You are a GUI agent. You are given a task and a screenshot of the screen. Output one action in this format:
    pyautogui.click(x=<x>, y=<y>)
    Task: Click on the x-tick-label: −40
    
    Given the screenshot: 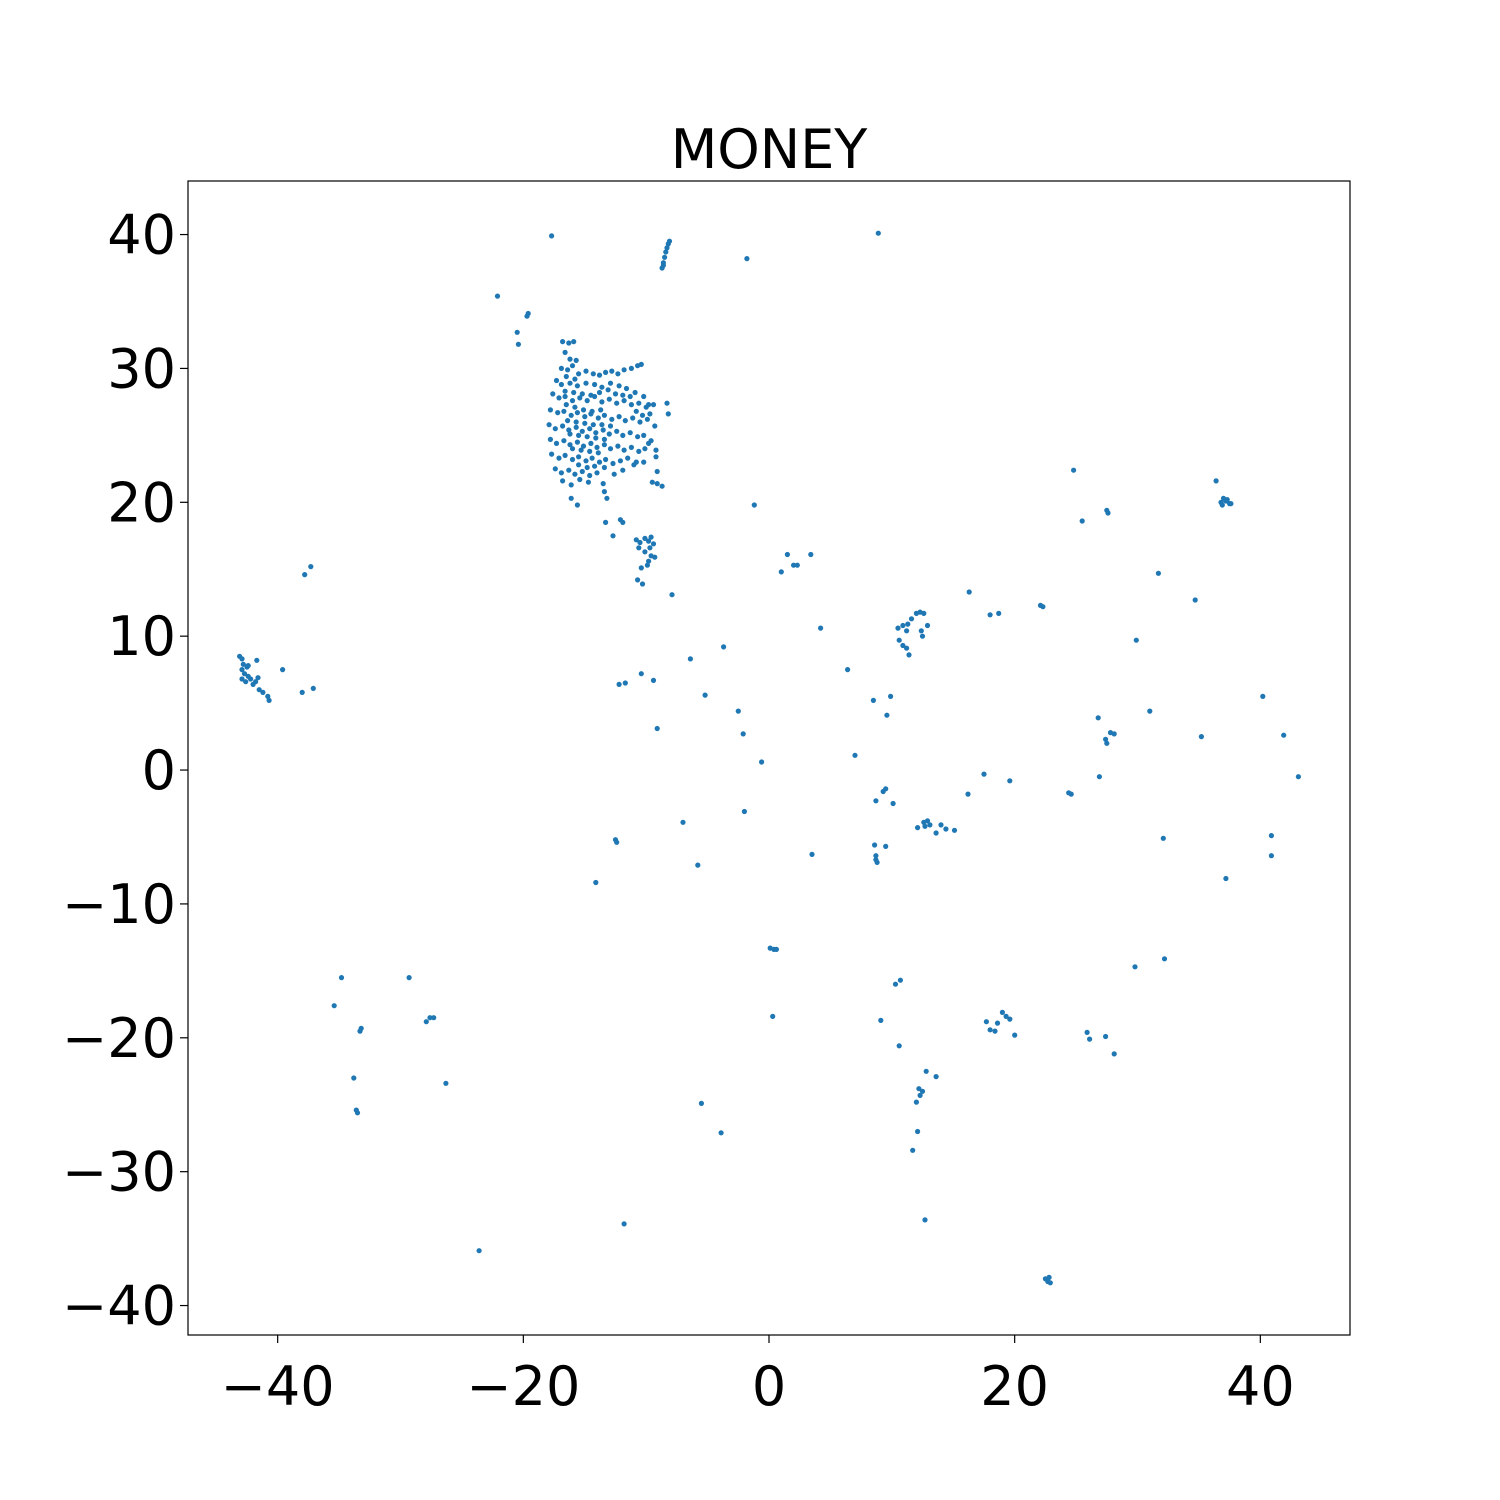 What is the action you would take?
    pyautogui.click(x=278, y=1386)
    